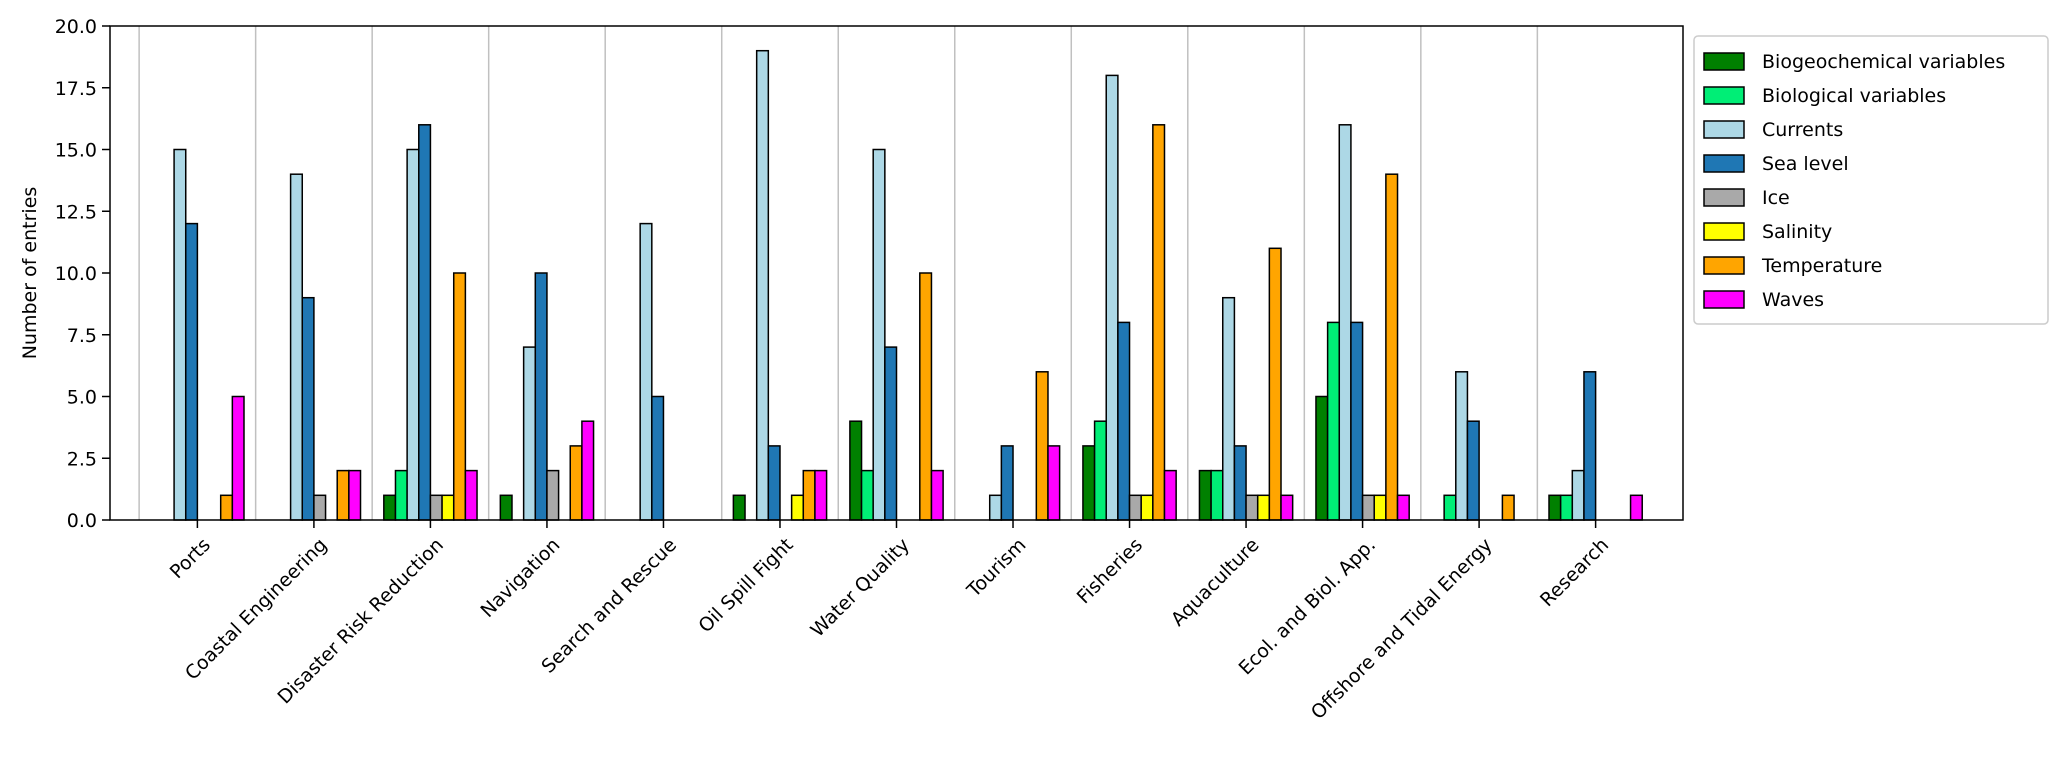 The width and height of the screenshot is (2067, 765). What do you see at coordinates (76, 274) in the screenshot?
I see `y-tick-label: 10.0` at bounding box center [76, 274].